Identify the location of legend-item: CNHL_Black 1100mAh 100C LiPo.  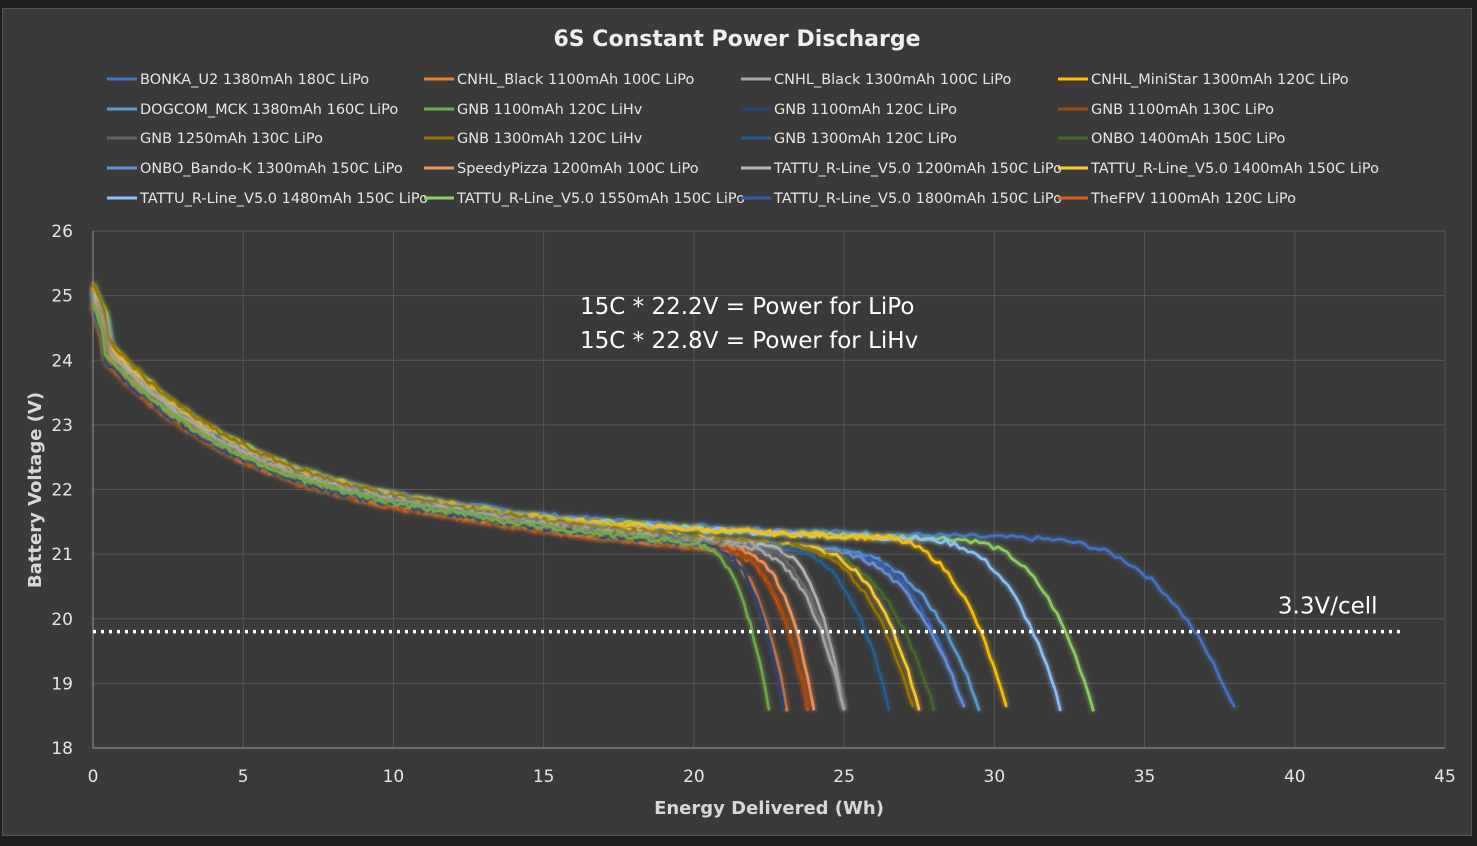
(559, 80).